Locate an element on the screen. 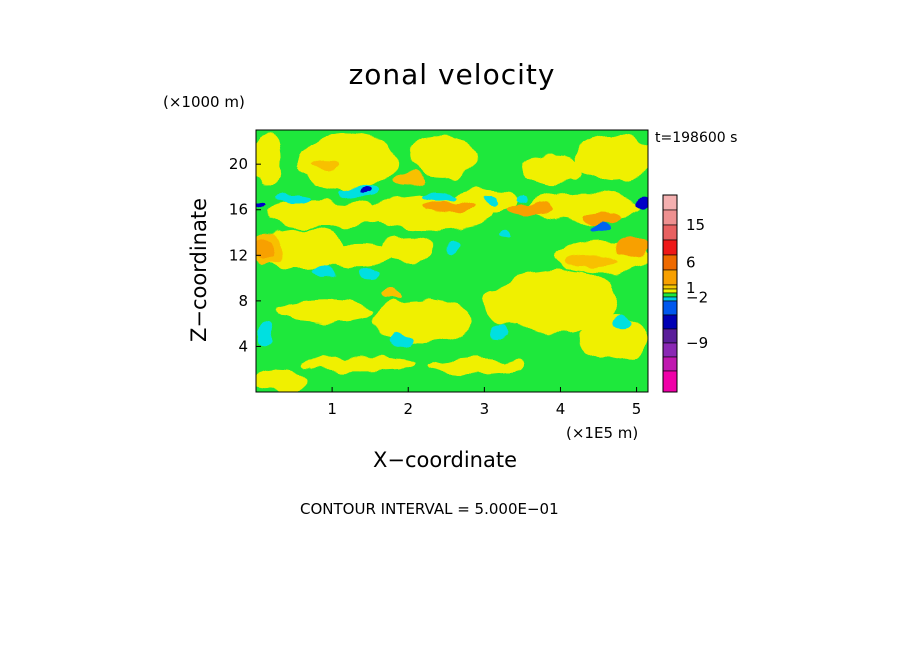 The height and width of the screenshot is (654, 904). colorbar-label-3: −2 is located at coordinates (697, 297).